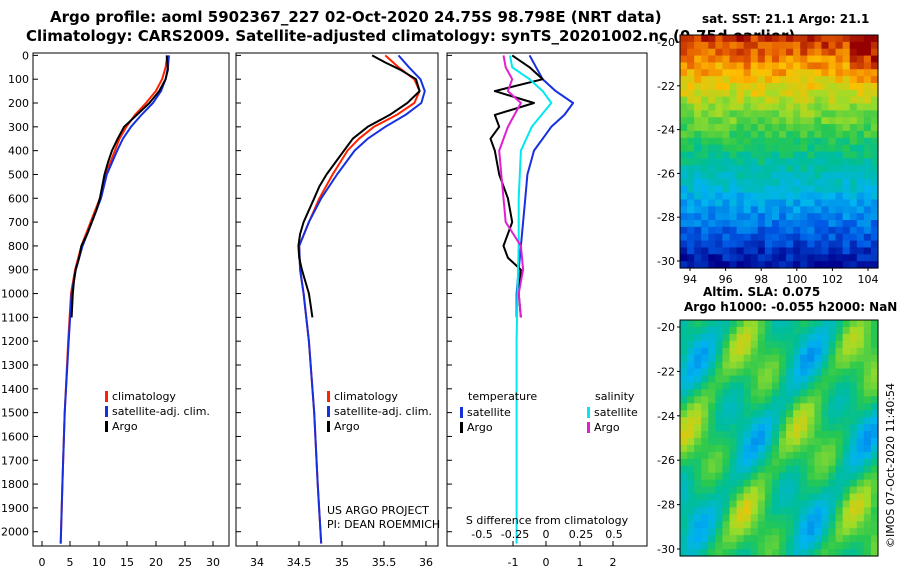  I want to click on series-argo, so click(359, 186).